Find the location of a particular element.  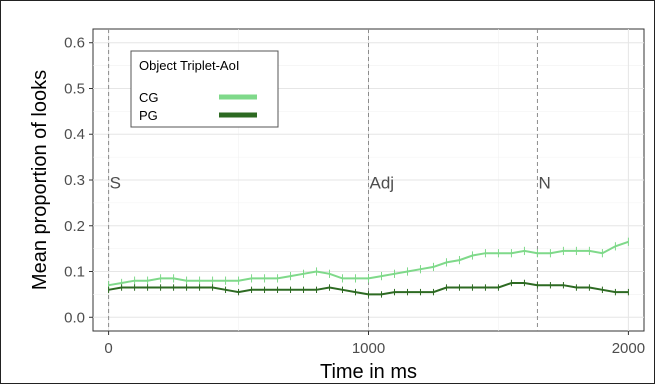

y-tick-label: 0.6 is located at coordinates (74, 43).